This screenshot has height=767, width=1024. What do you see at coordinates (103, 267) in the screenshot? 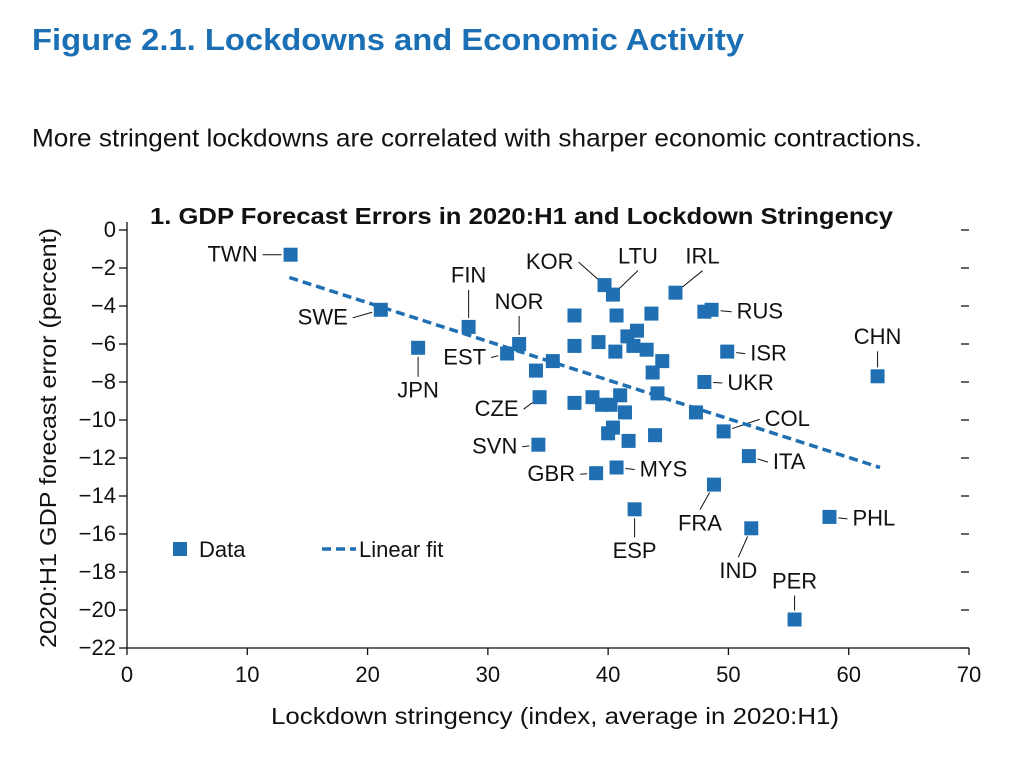
I see `y-tick-label: −2` at bounding box center [103, 267].